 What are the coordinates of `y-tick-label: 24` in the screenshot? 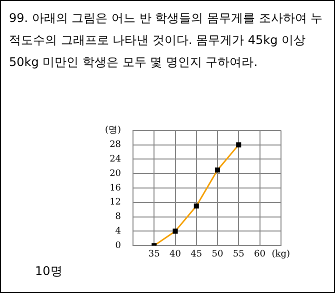 It's located at (116, 159).